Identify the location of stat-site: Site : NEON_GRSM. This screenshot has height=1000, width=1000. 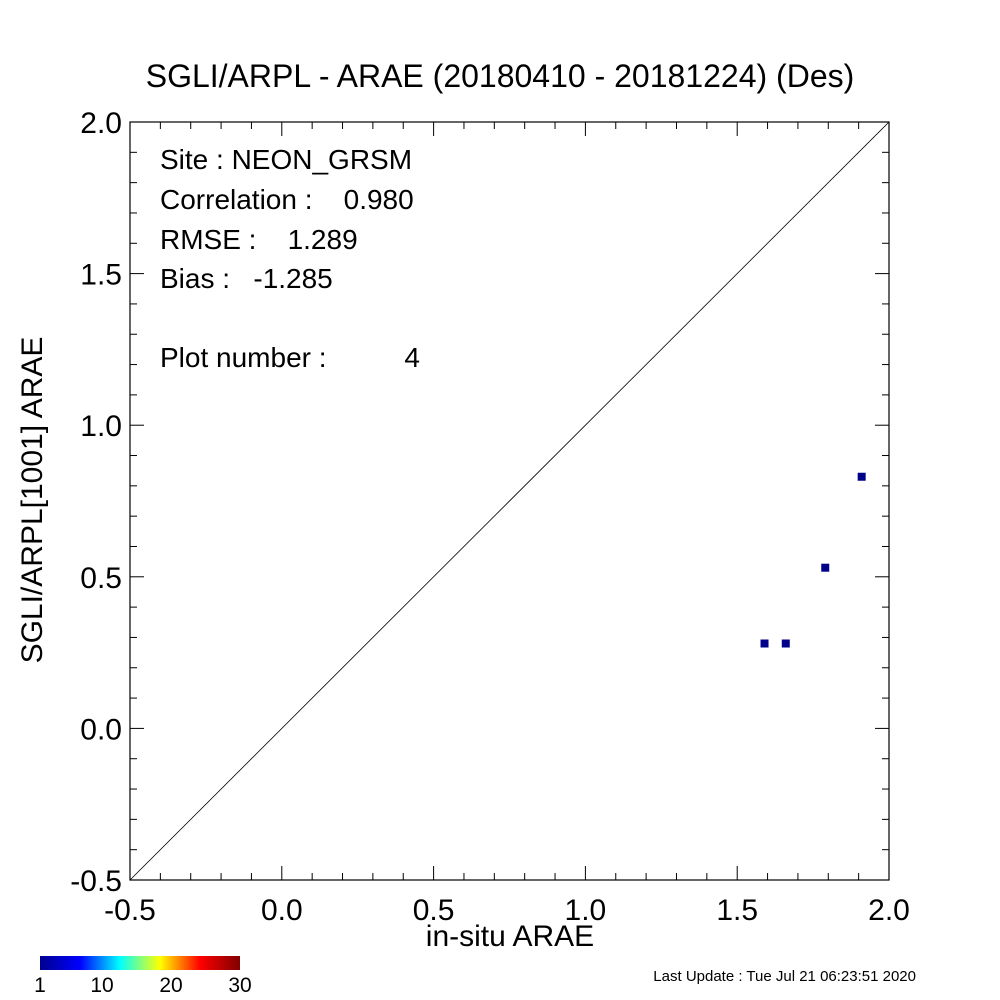
(286, 159).